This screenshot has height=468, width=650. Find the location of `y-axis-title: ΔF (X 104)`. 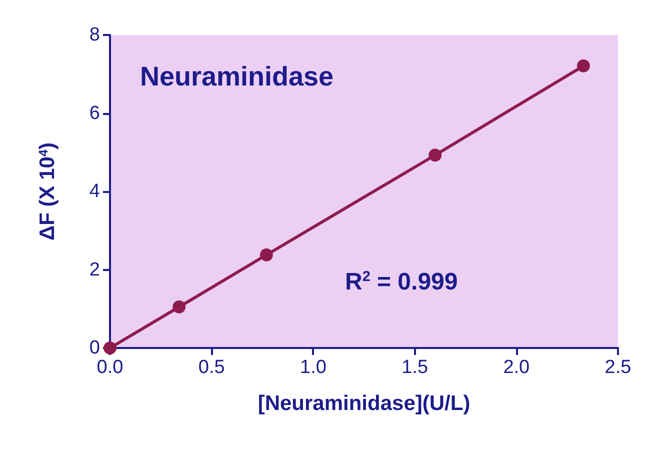

y-axis-title: ΔF (X 104) is located at coordinates (47, 191).